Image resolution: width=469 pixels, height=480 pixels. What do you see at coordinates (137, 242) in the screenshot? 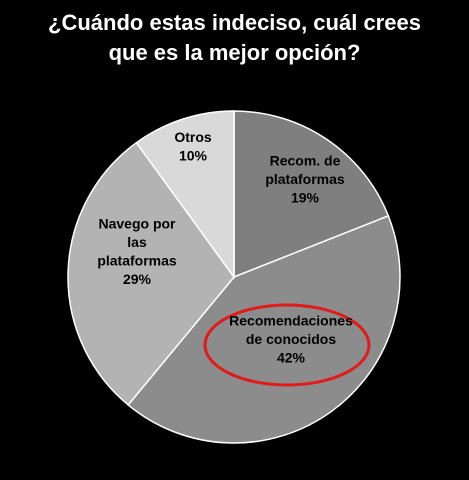
I see `slice-label-2-line-1: las` at bounding box center [137, 242].